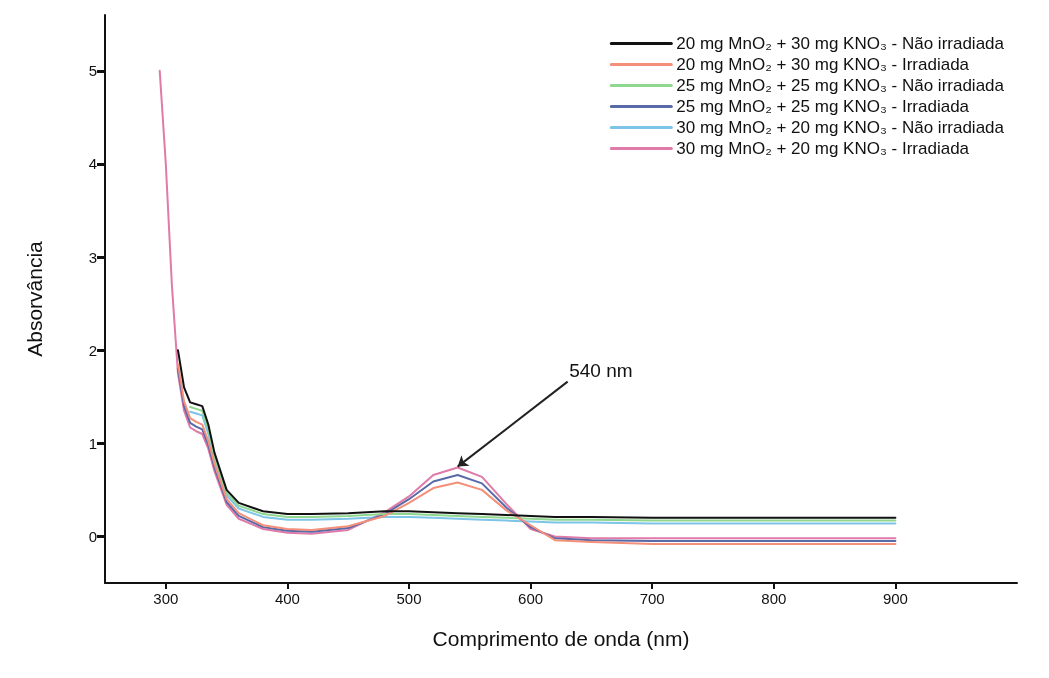  Describe the element at coordinates (840, 127) in the screenshot. I see `legend-label: 30 mg MnO₂ + 20 mg KNO₃ - Não irradiada` at that location.